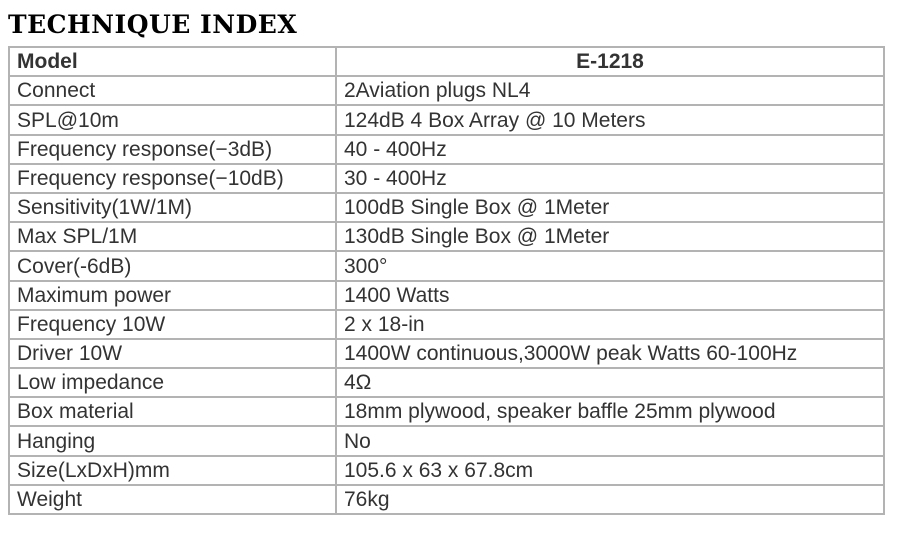 This screenshot has height=555, width=897. Describe the element at coordinates (610, 324) in the screenshot. I see `spec-value: 2 x 18-in` at that location.